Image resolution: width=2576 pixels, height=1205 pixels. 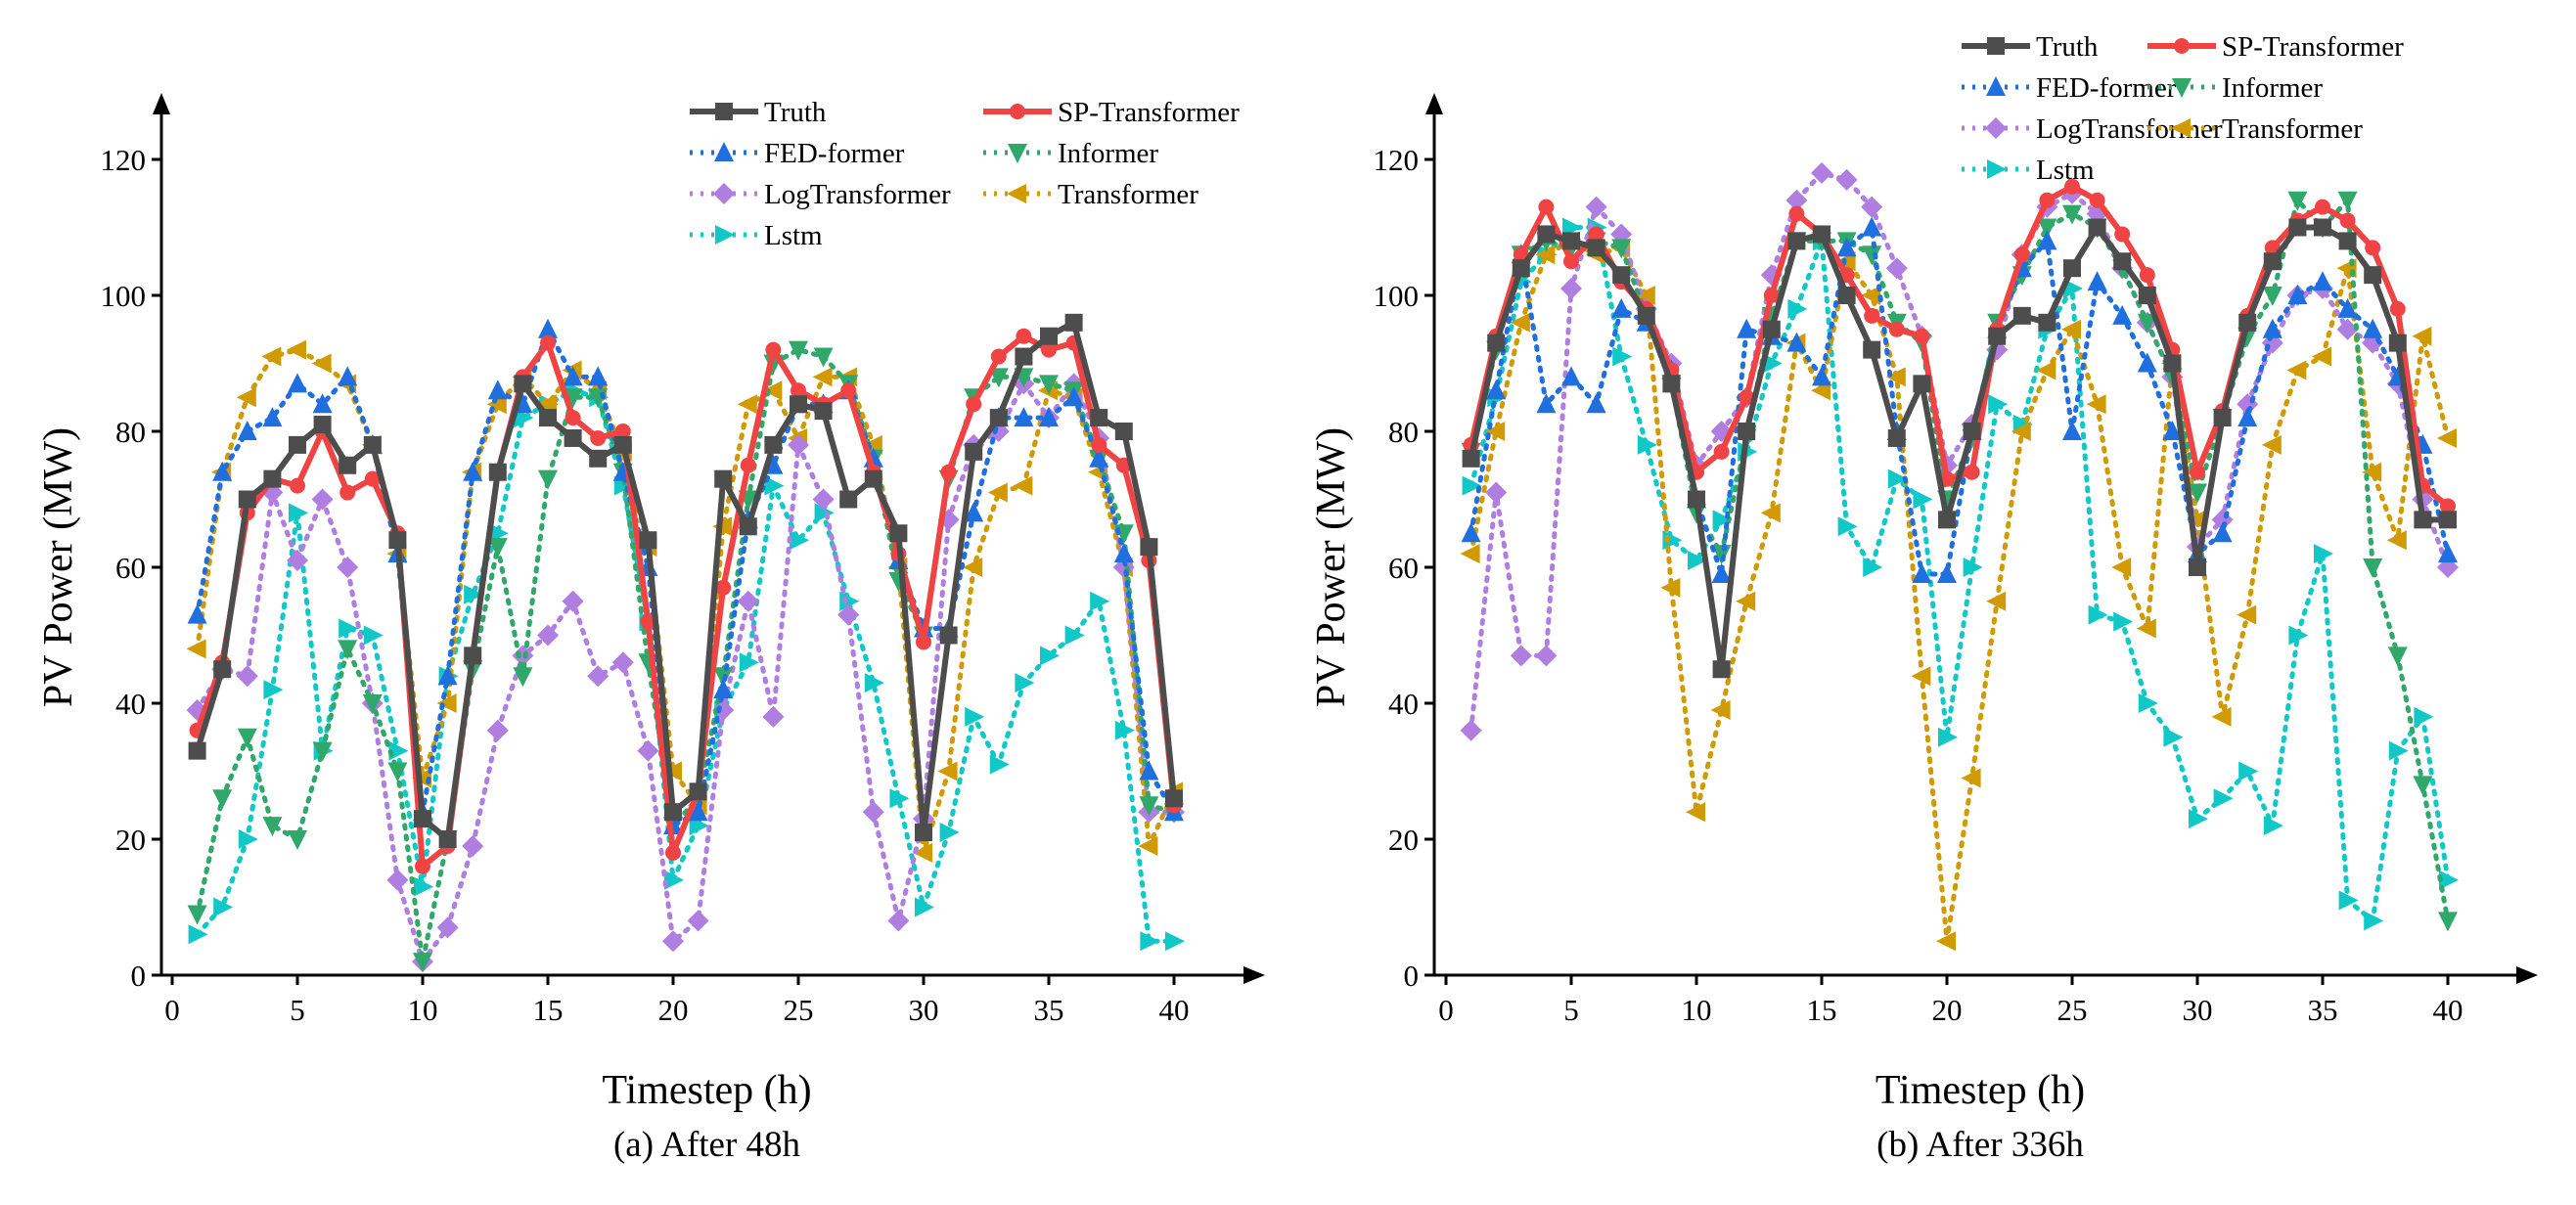 I want to click on x-tick-label: 0, so click(x=1446, y=1010).